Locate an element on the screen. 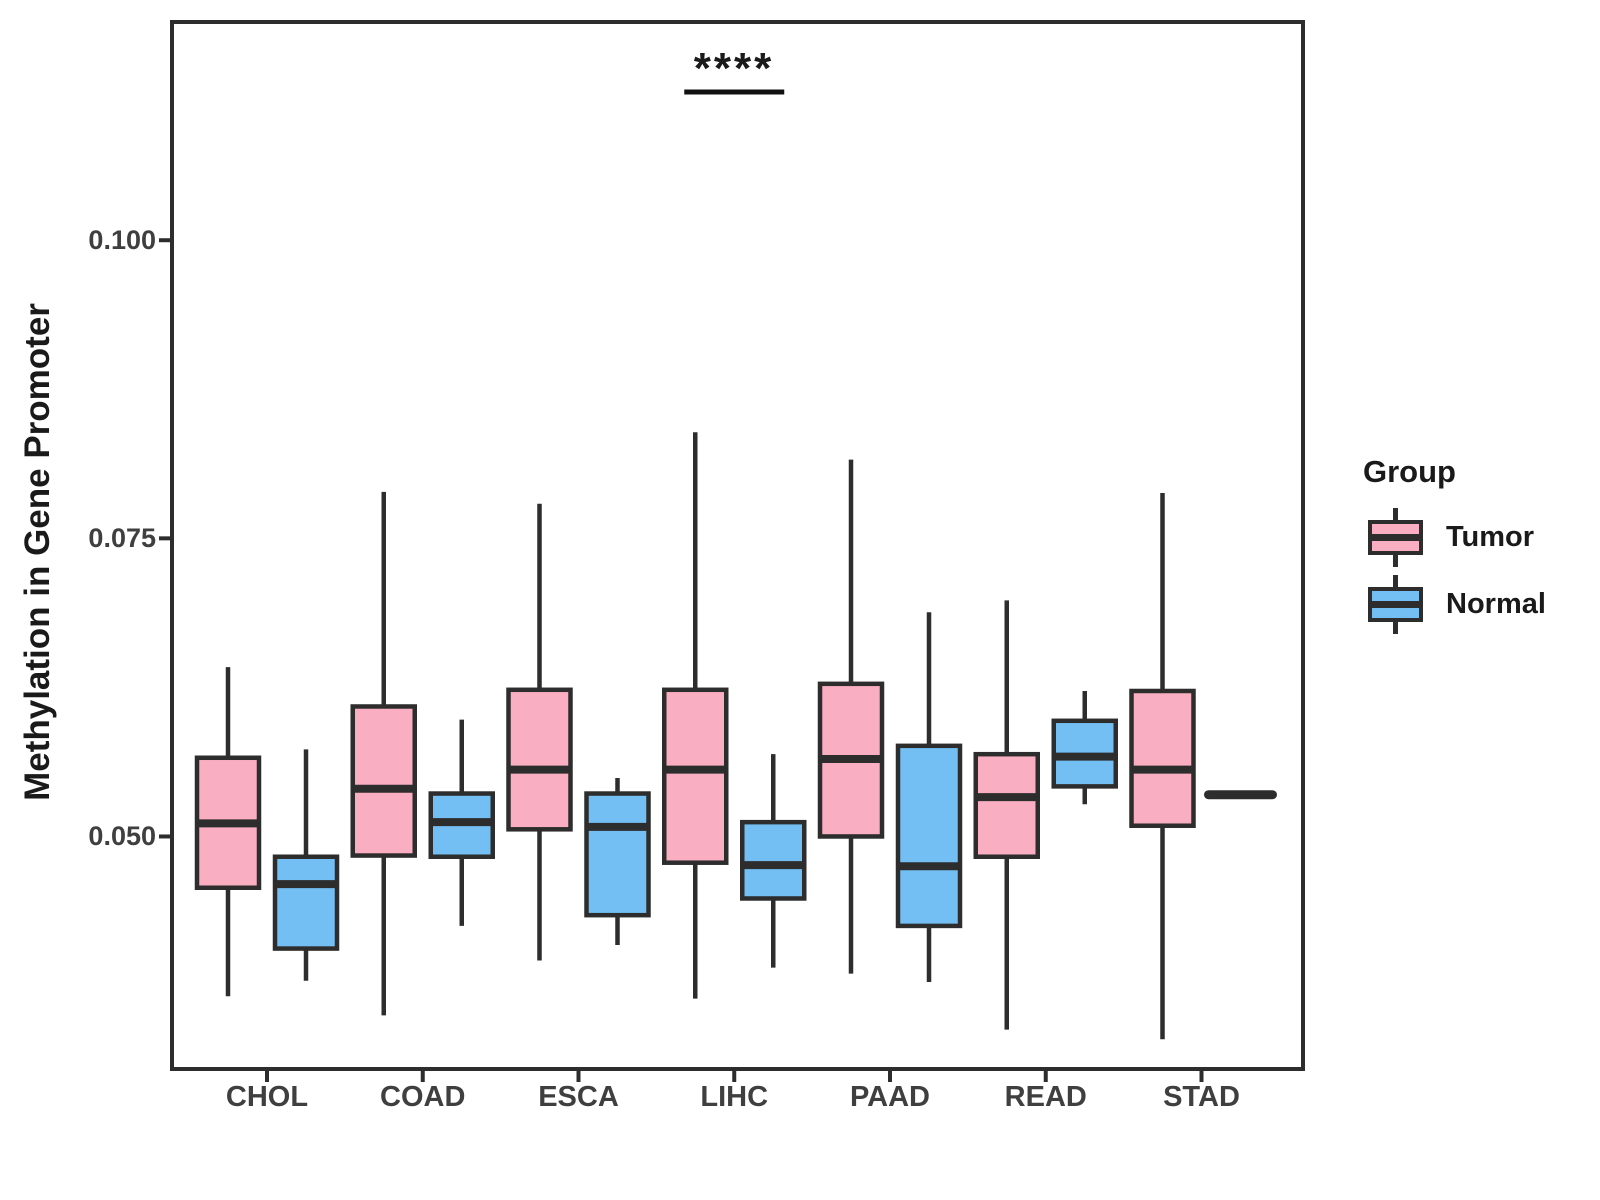 Image resolution: width=1600 pixels, height=1200 pixels. x-tick-label-chol: CHOL is located at coordinates (267, 1097).